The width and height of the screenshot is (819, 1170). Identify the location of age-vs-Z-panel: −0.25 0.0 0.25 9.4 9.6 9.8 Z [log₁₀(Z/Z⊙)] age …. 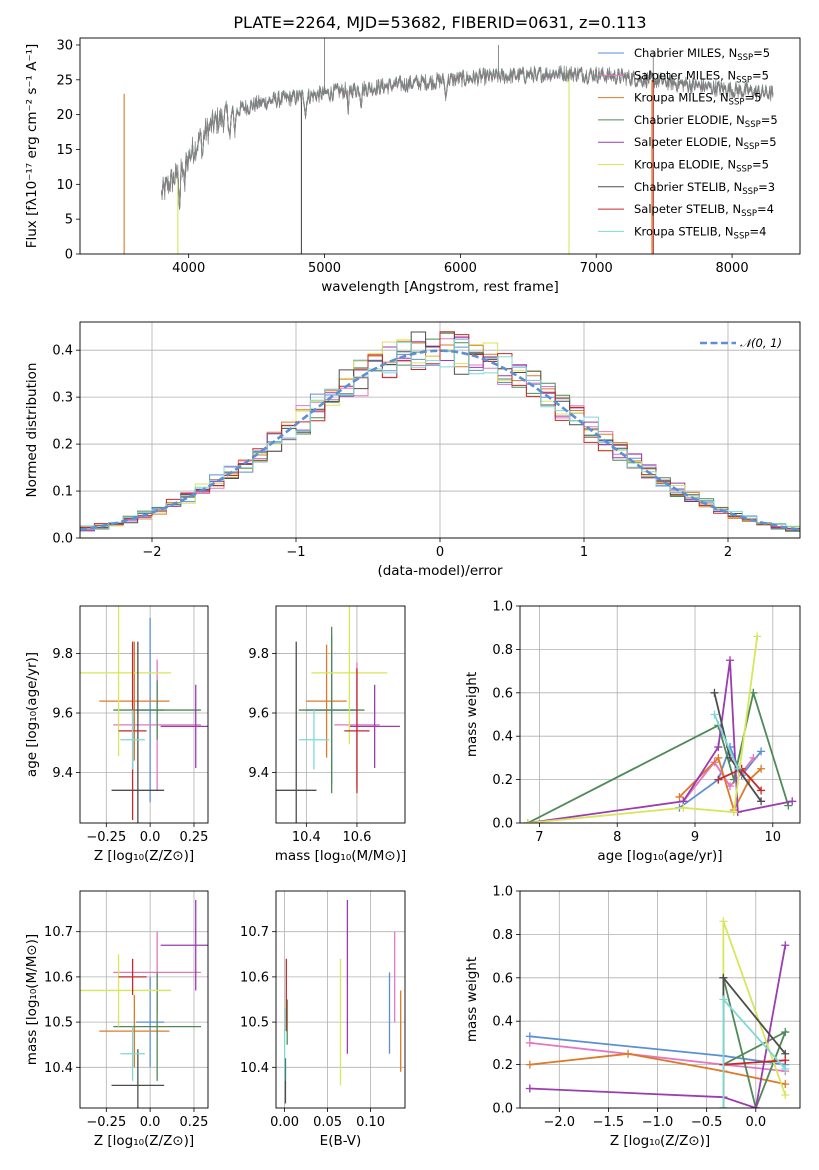
(116, 734).